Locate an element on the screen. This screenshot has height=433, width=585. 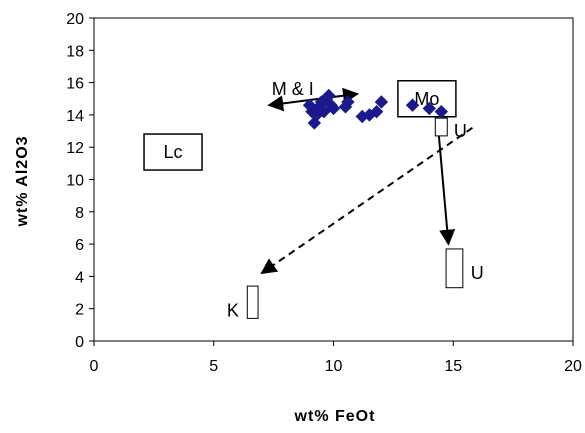
y-tick-label: 16 is located at coordinates (75, 84).